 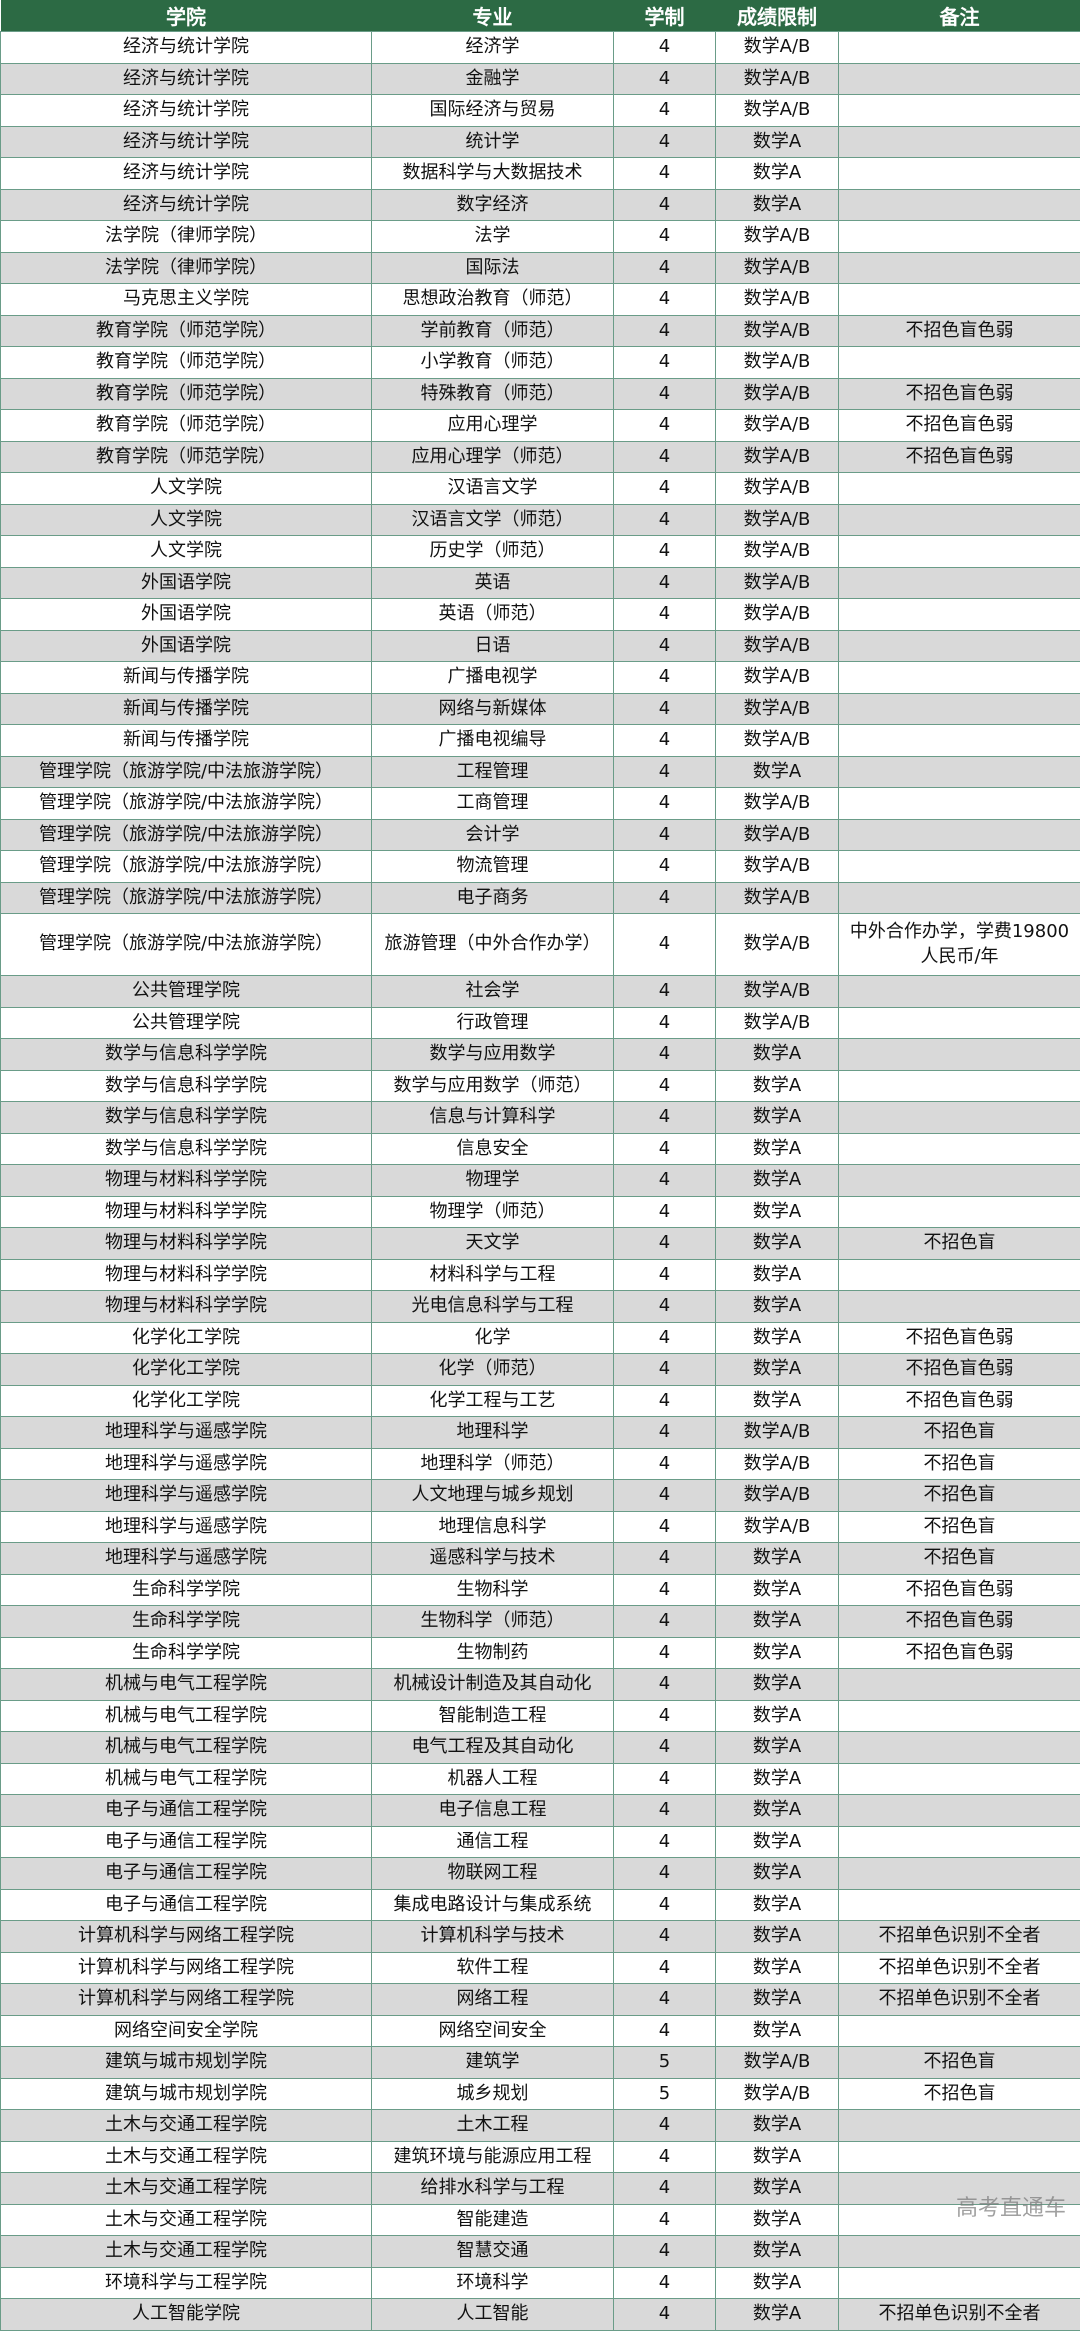 What do you see at coordinates (493, 2126) in the screenshot?
I see `major-cell: 土木工程` at bounding box center [493, 2126].